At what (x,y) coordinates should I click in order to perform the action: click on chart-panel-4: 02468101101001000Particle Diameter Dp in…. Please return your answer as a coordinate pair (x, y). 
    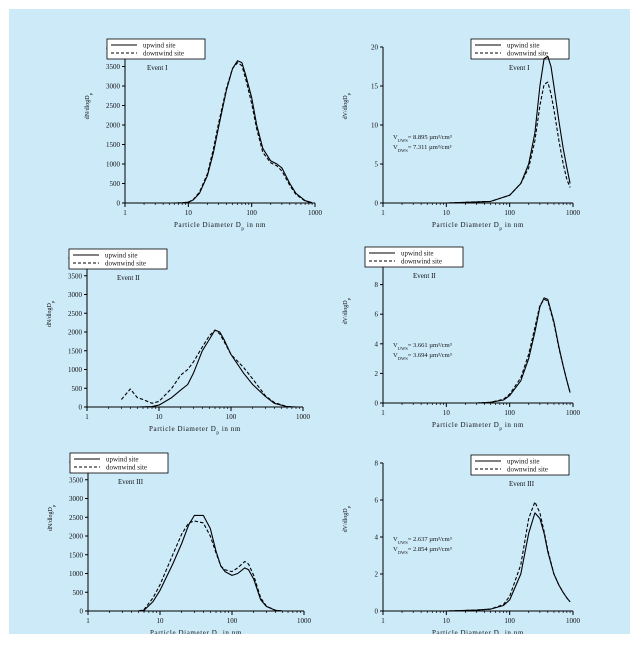
    Looking at the image, I should click on (462, 339).